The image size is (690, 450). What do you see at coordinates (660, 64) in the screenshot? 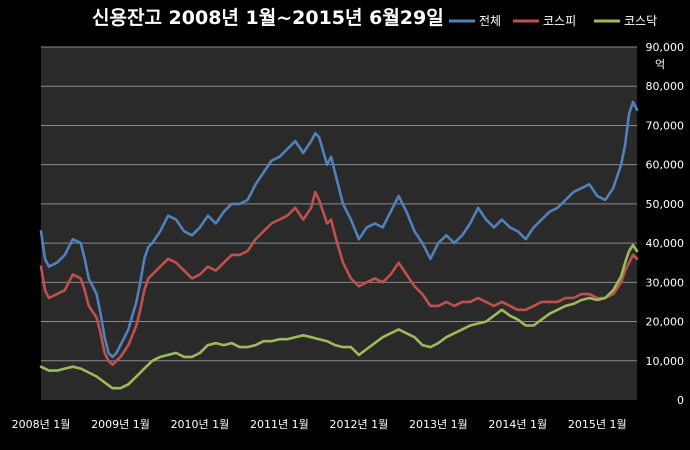
I see `y-axis-unit-label: 억` at bounding box center [660, 64].